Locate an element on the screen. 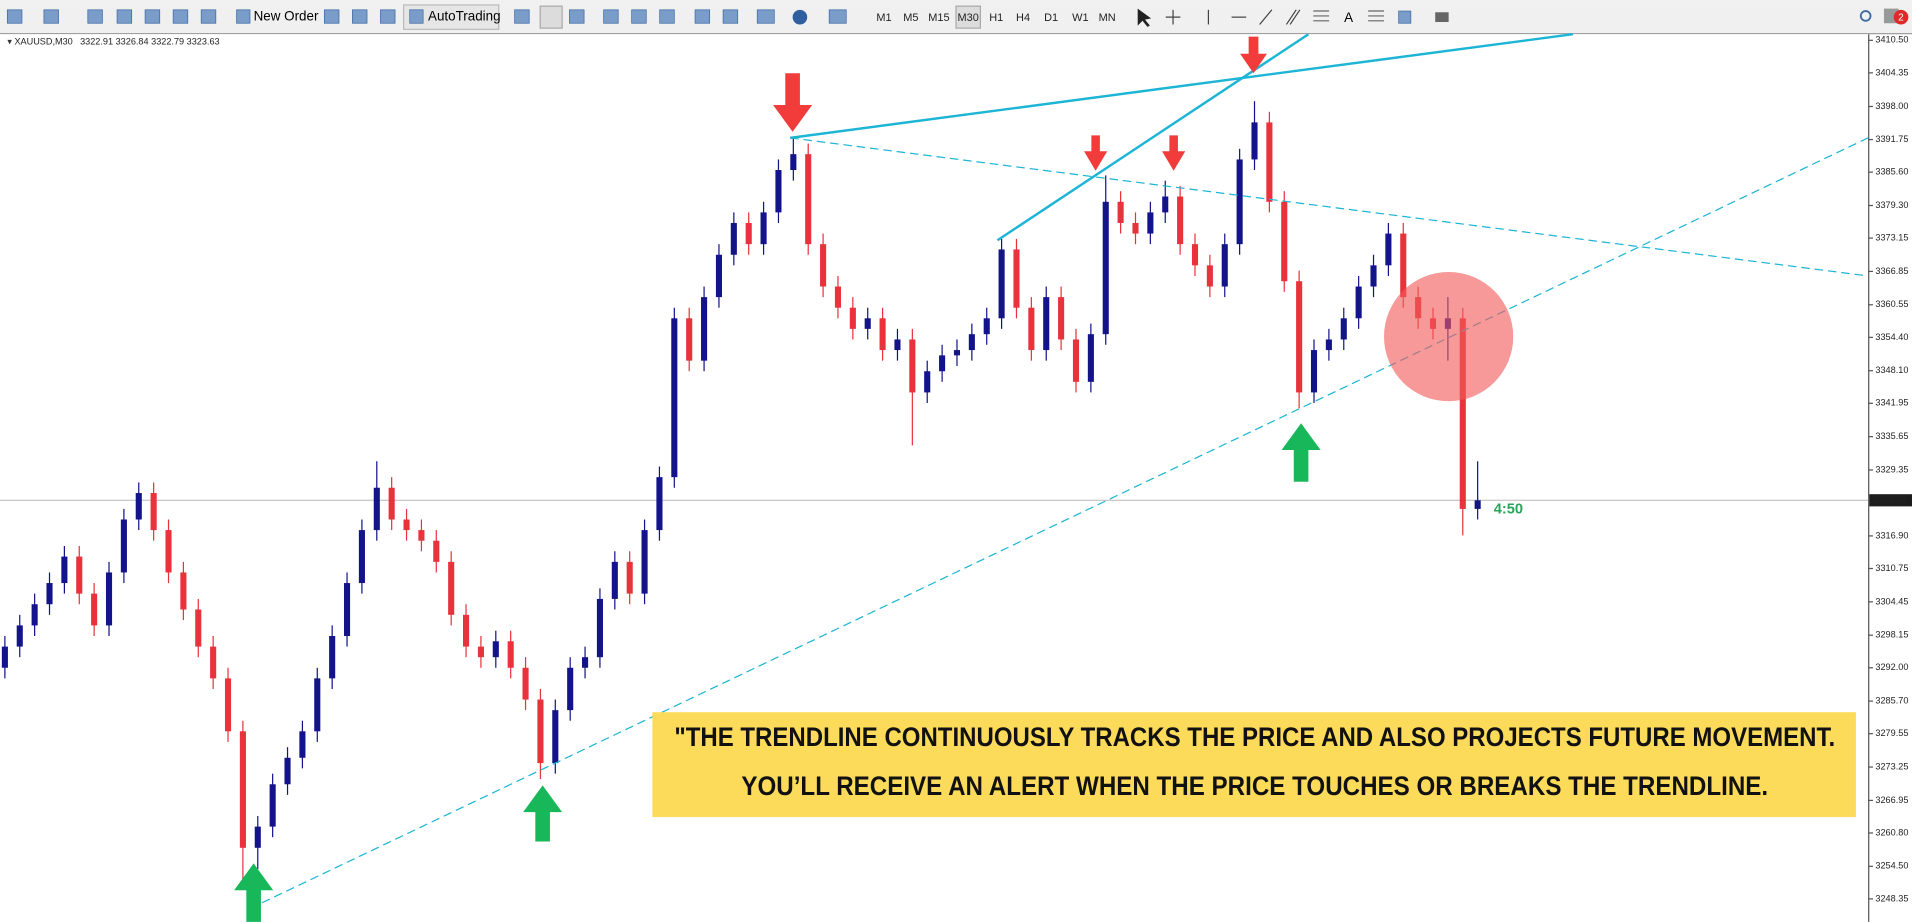 The height and width of the screenshot is (922, 1912). autoscroll-button is located at coordinates (702, 16).